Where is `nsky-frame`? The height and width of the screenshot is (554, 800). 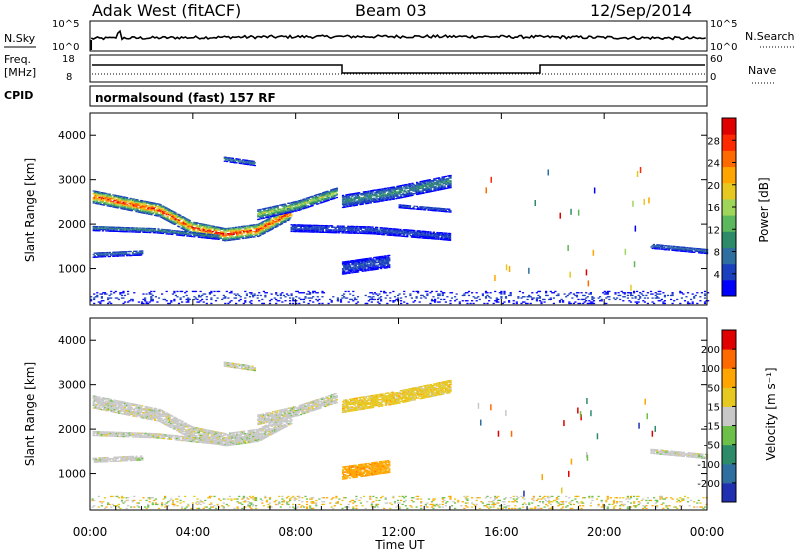
nsky-frame is located at coordinates (398, 36).